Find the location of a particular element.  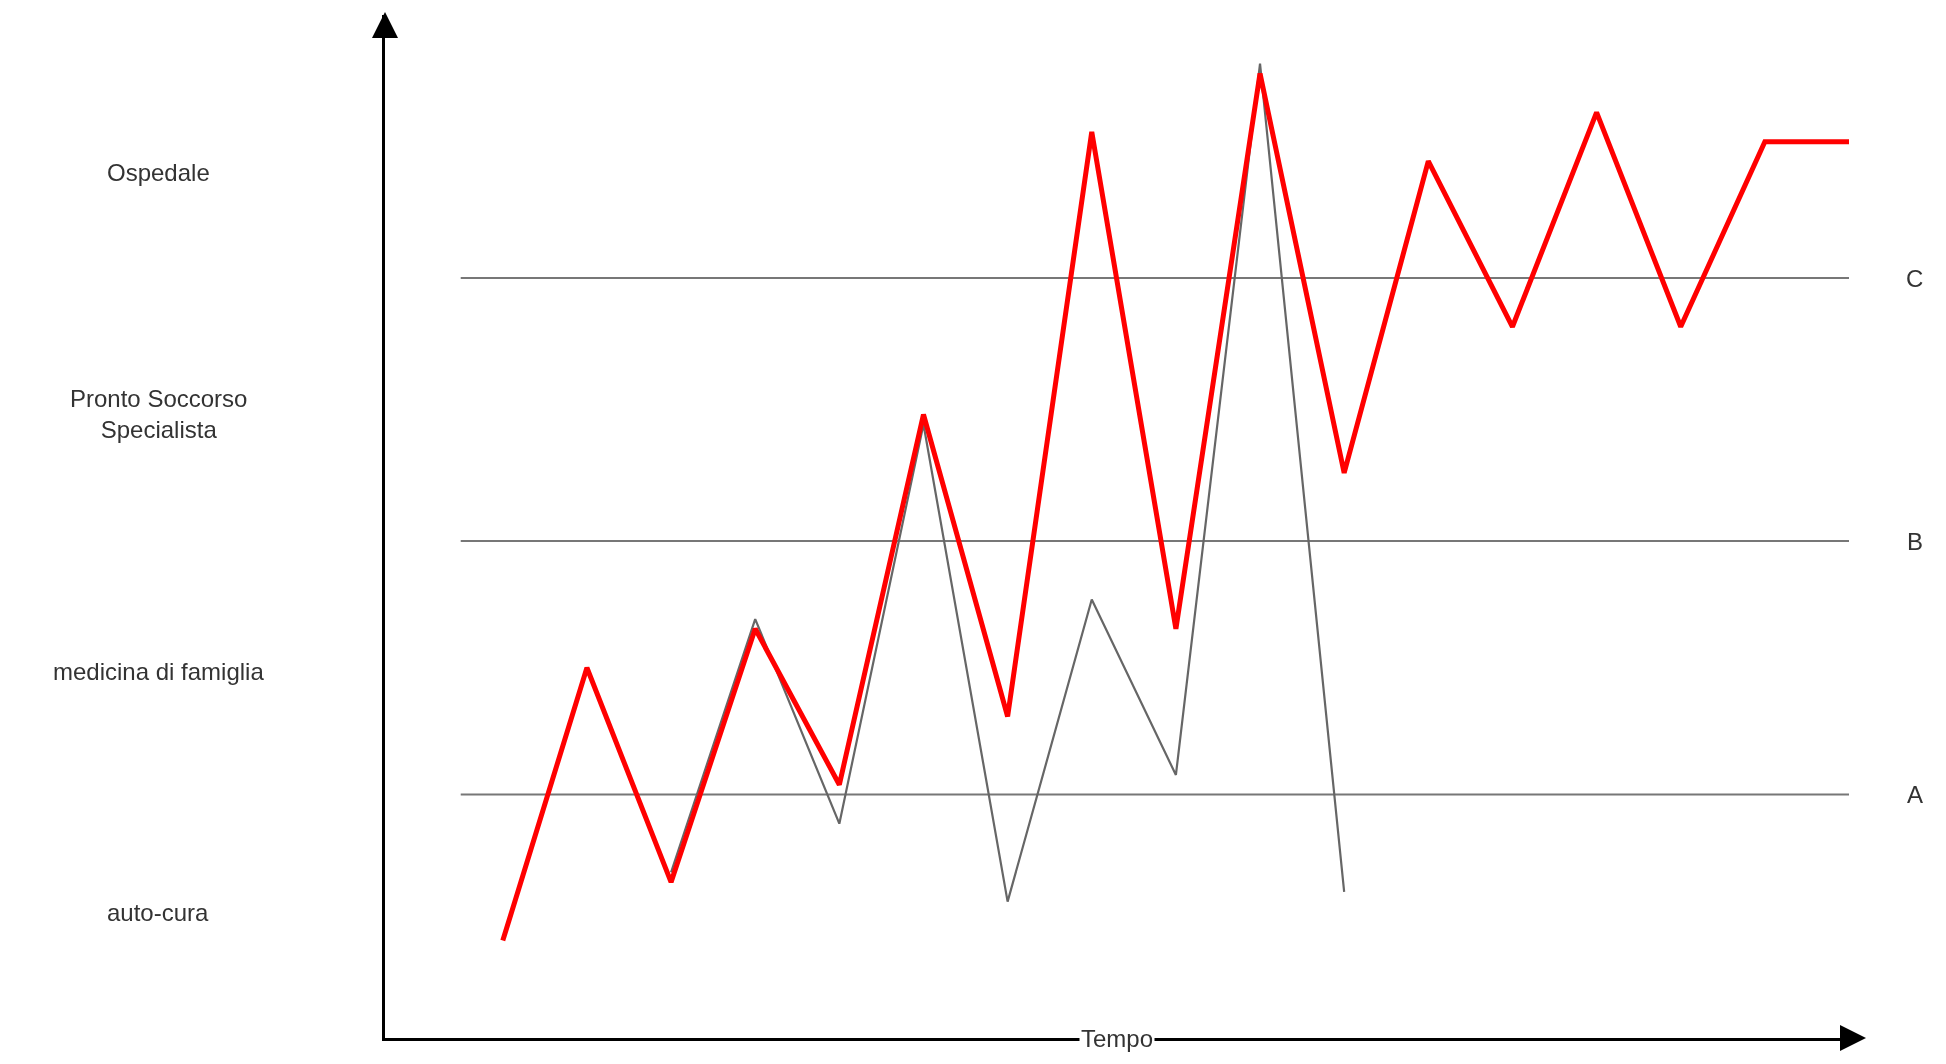

ref-line-label: C is located at coordinates (1915, 278).